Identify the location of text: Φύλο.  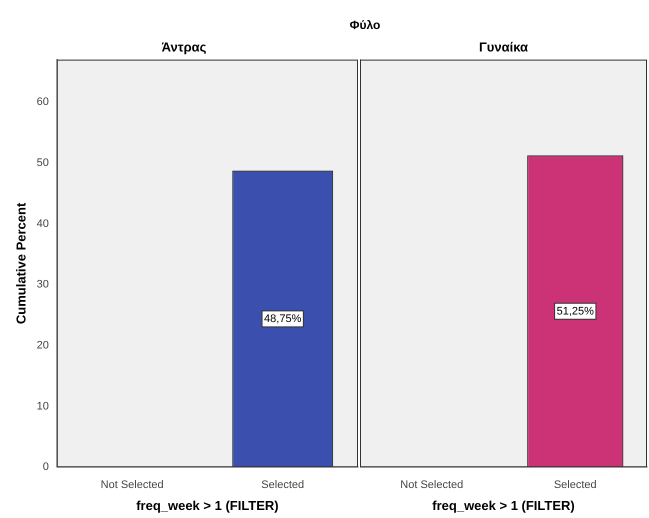
(365, 25).